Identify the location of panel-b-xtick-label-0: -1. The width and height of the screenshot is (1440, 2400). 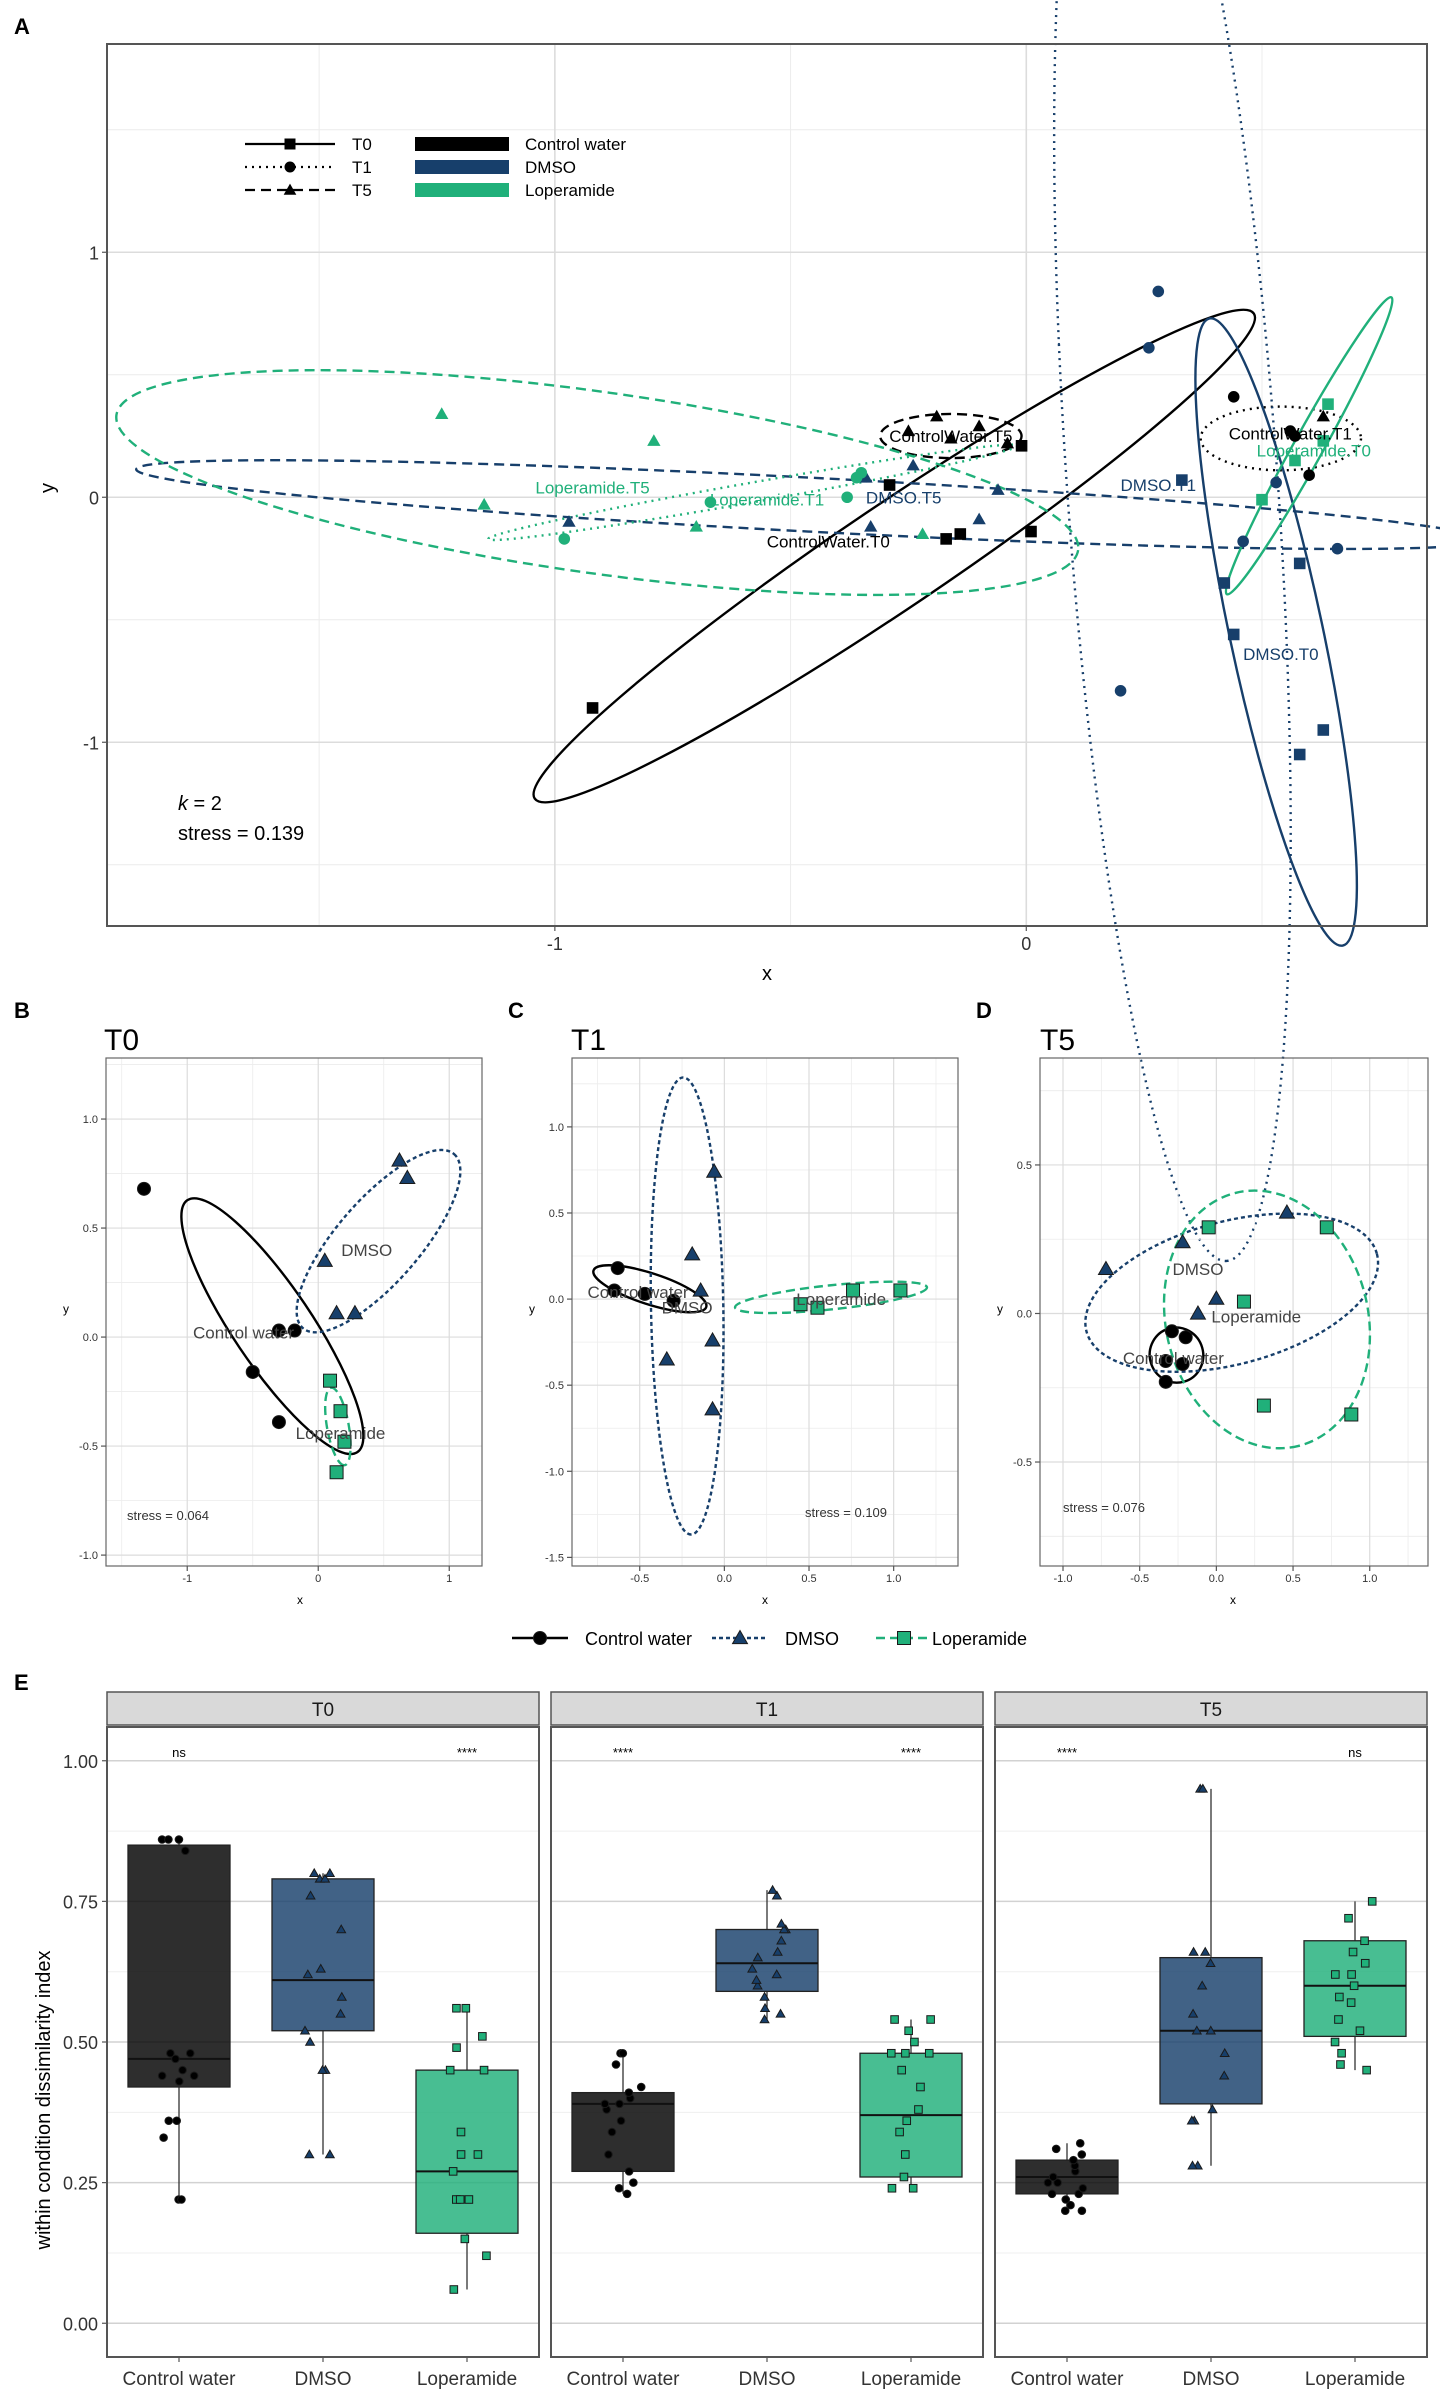
(187, 1579).